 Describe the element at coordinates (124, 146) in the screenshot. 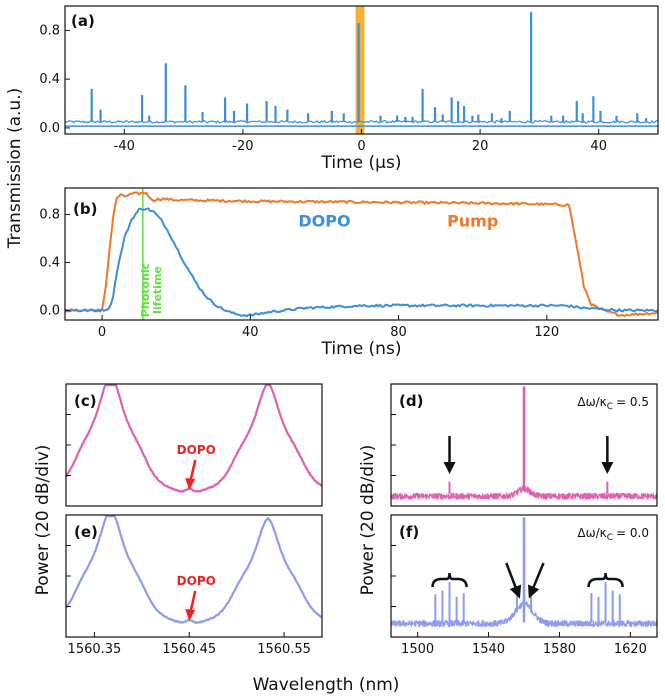

I see `x-tick-label: -40` at that location.